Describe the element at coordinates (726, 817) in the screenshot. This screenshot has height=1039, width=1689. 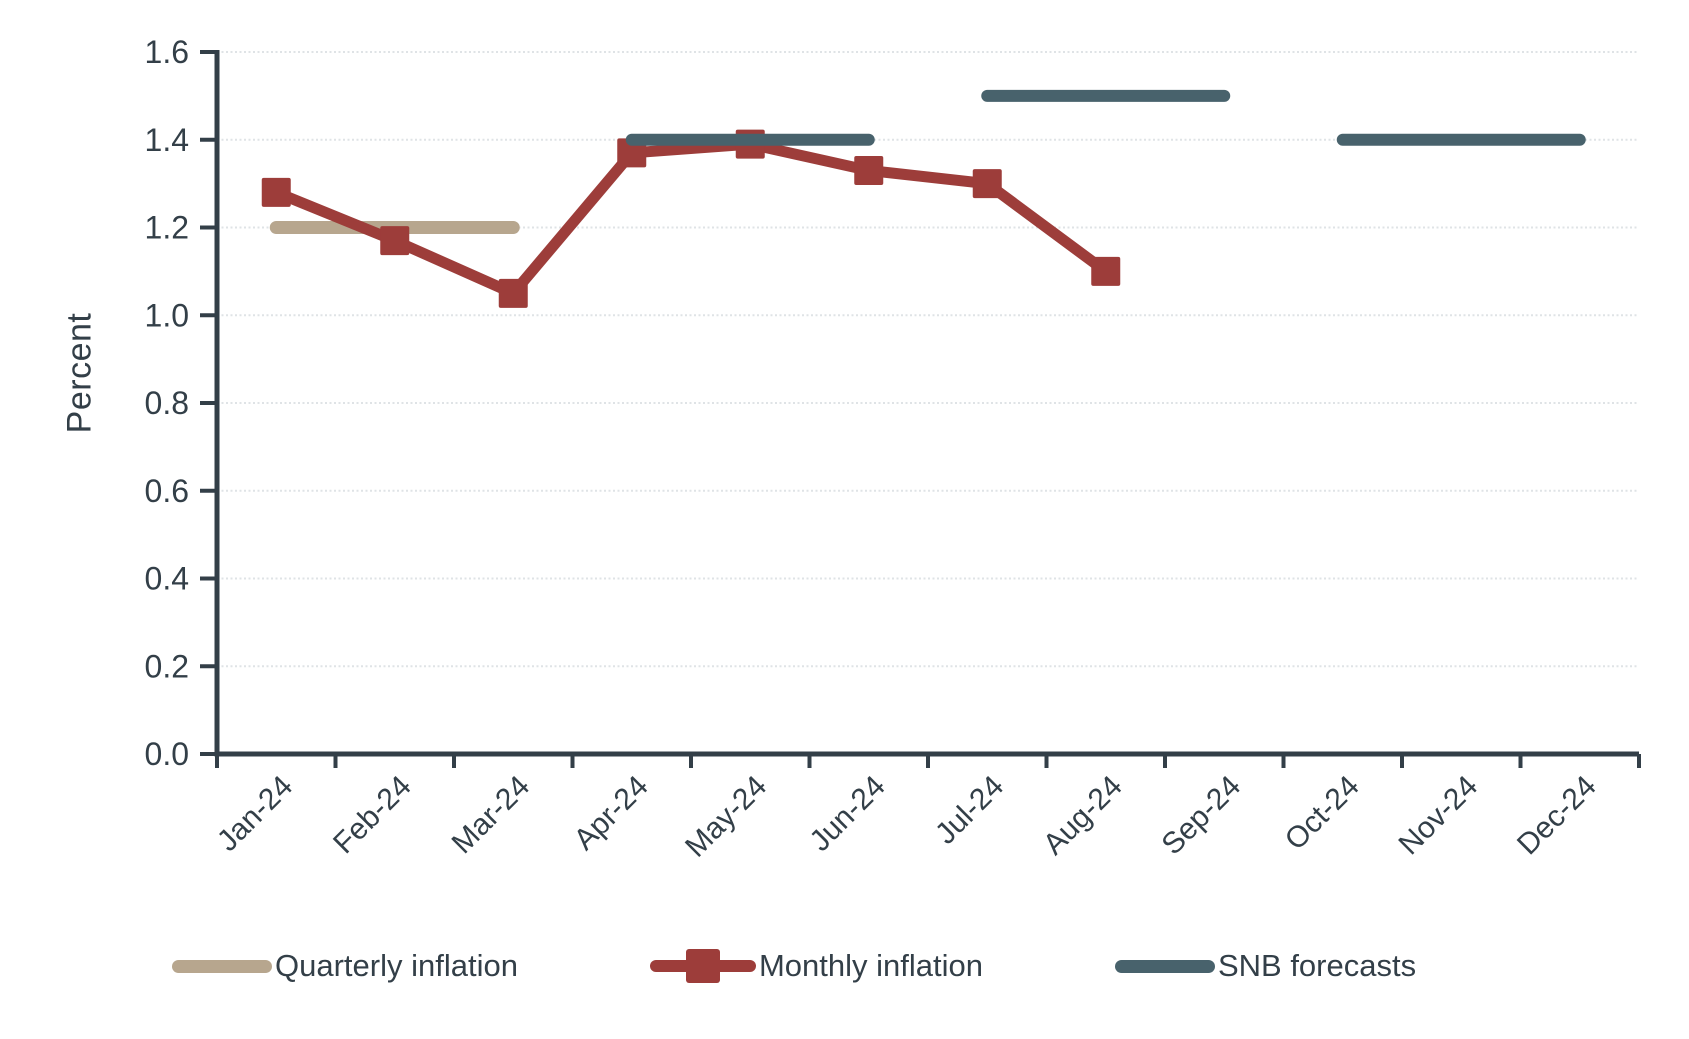
I see `x-tick-label: May-24` at that location.